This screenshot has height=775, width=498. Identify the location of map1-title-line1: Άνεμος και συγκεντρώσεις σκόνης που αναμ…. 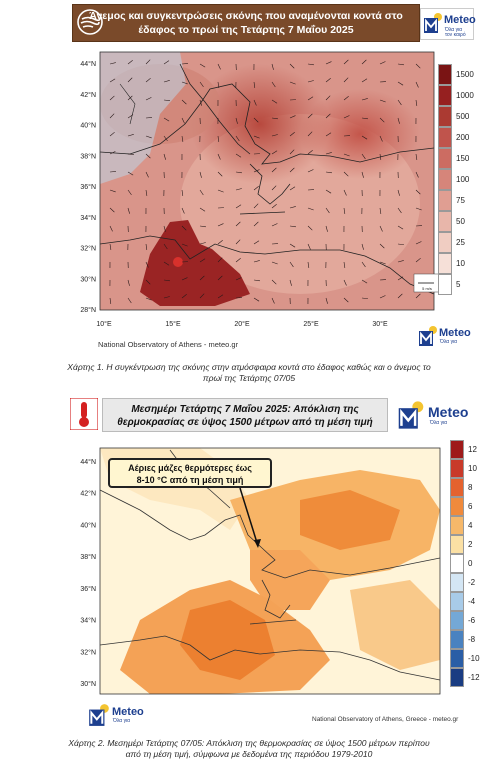
(246, 16).